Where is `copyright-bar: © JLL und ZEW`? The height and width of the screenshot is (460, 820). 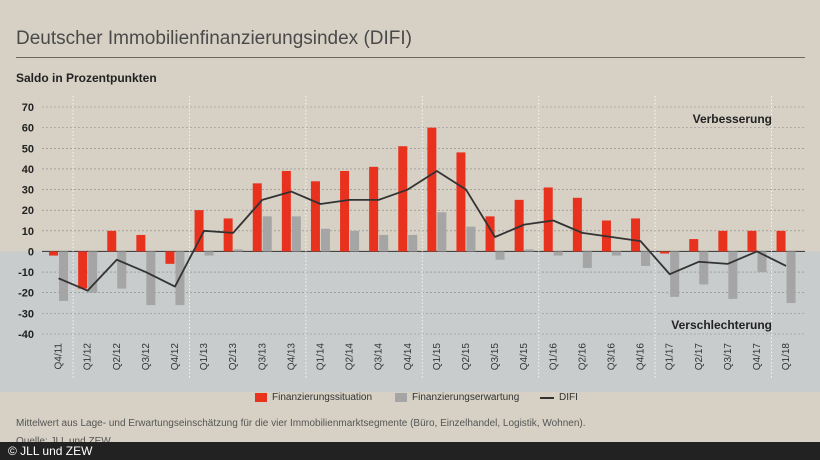
copyright-bar: © JLL und ZEW is located at coordinates (410, 451).